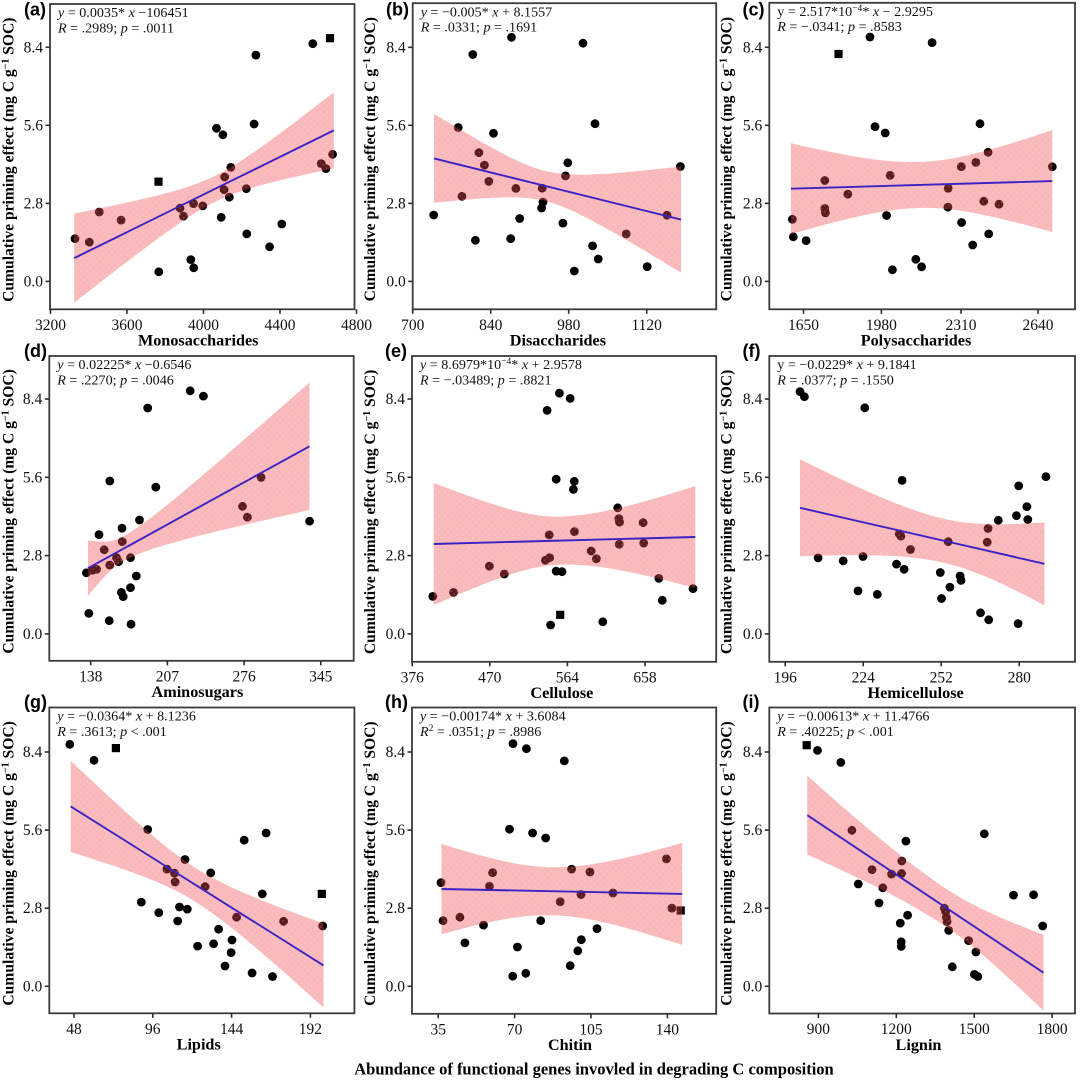  What do you see at coordinates (35, 10) in the screenshot?
I see `svg-text: (a)` at bounding box center [35, 10].